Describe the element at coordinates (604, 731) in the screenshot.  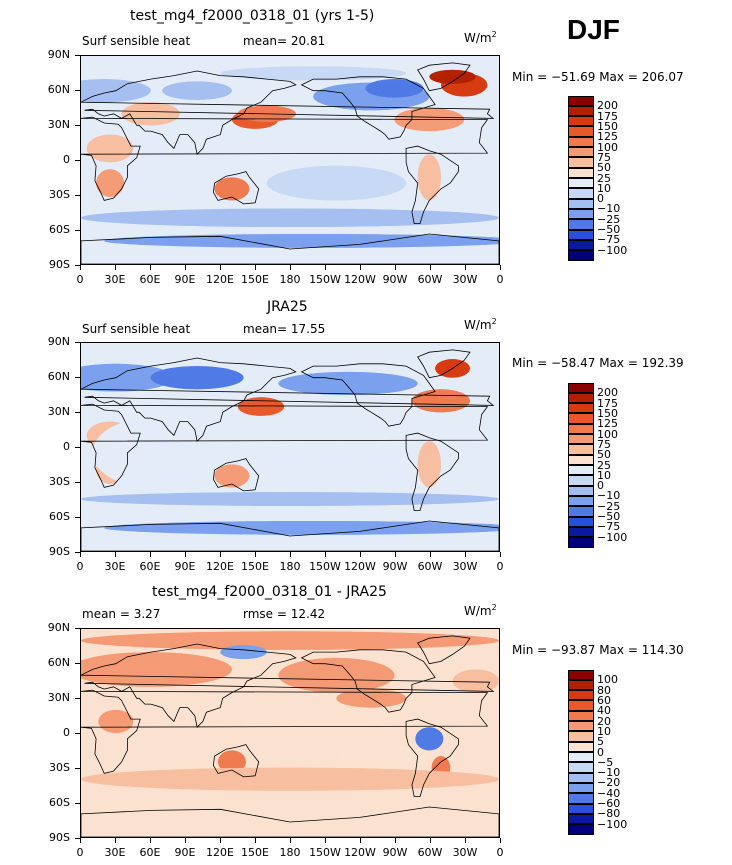
I see `colorbar-label: 10` at that location.